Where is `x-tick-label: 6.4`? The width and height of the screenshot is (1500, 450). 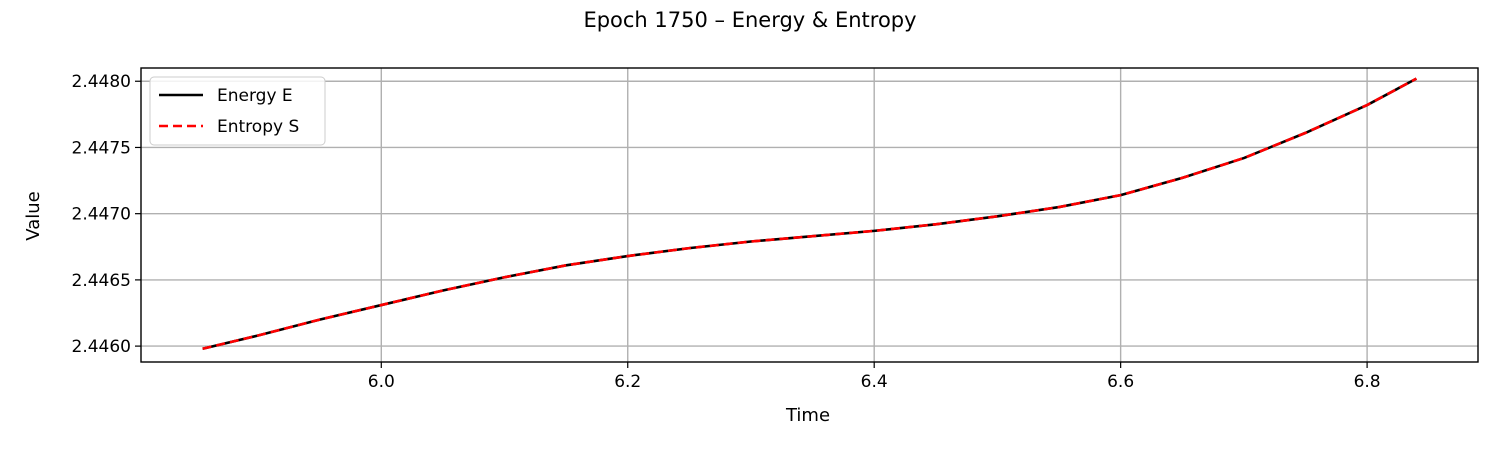 x-tick-label: 6.4 is located at coordinates (874, 382).